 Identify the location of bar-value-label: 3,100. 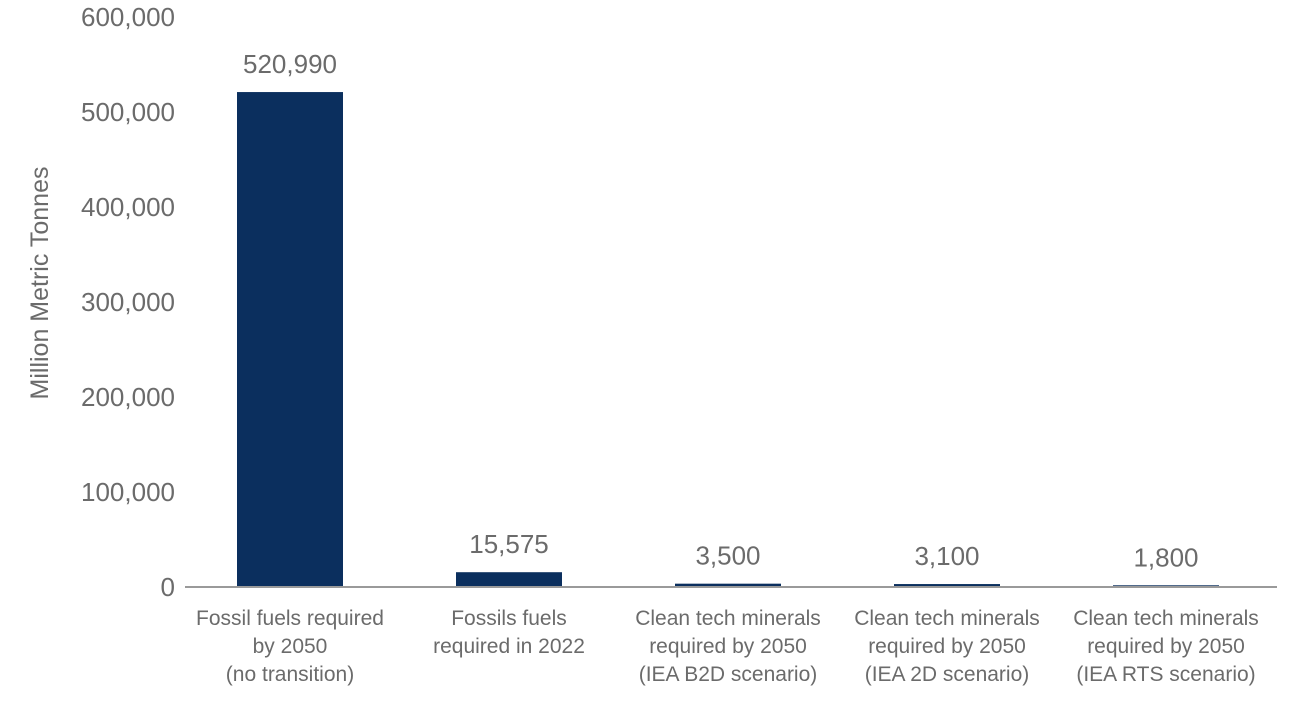
(946, 556).